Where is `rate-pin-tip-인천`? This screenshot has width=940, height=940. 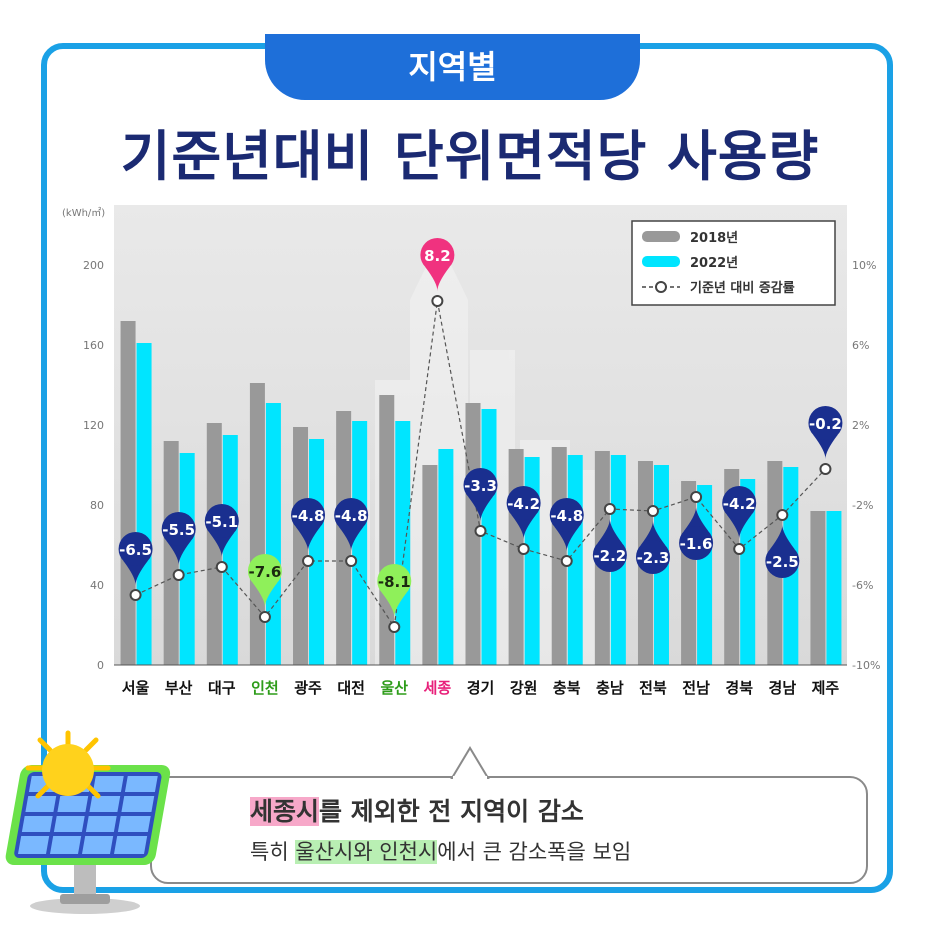 rate-pin-tip-인천 is located at coordinates (265, 594).